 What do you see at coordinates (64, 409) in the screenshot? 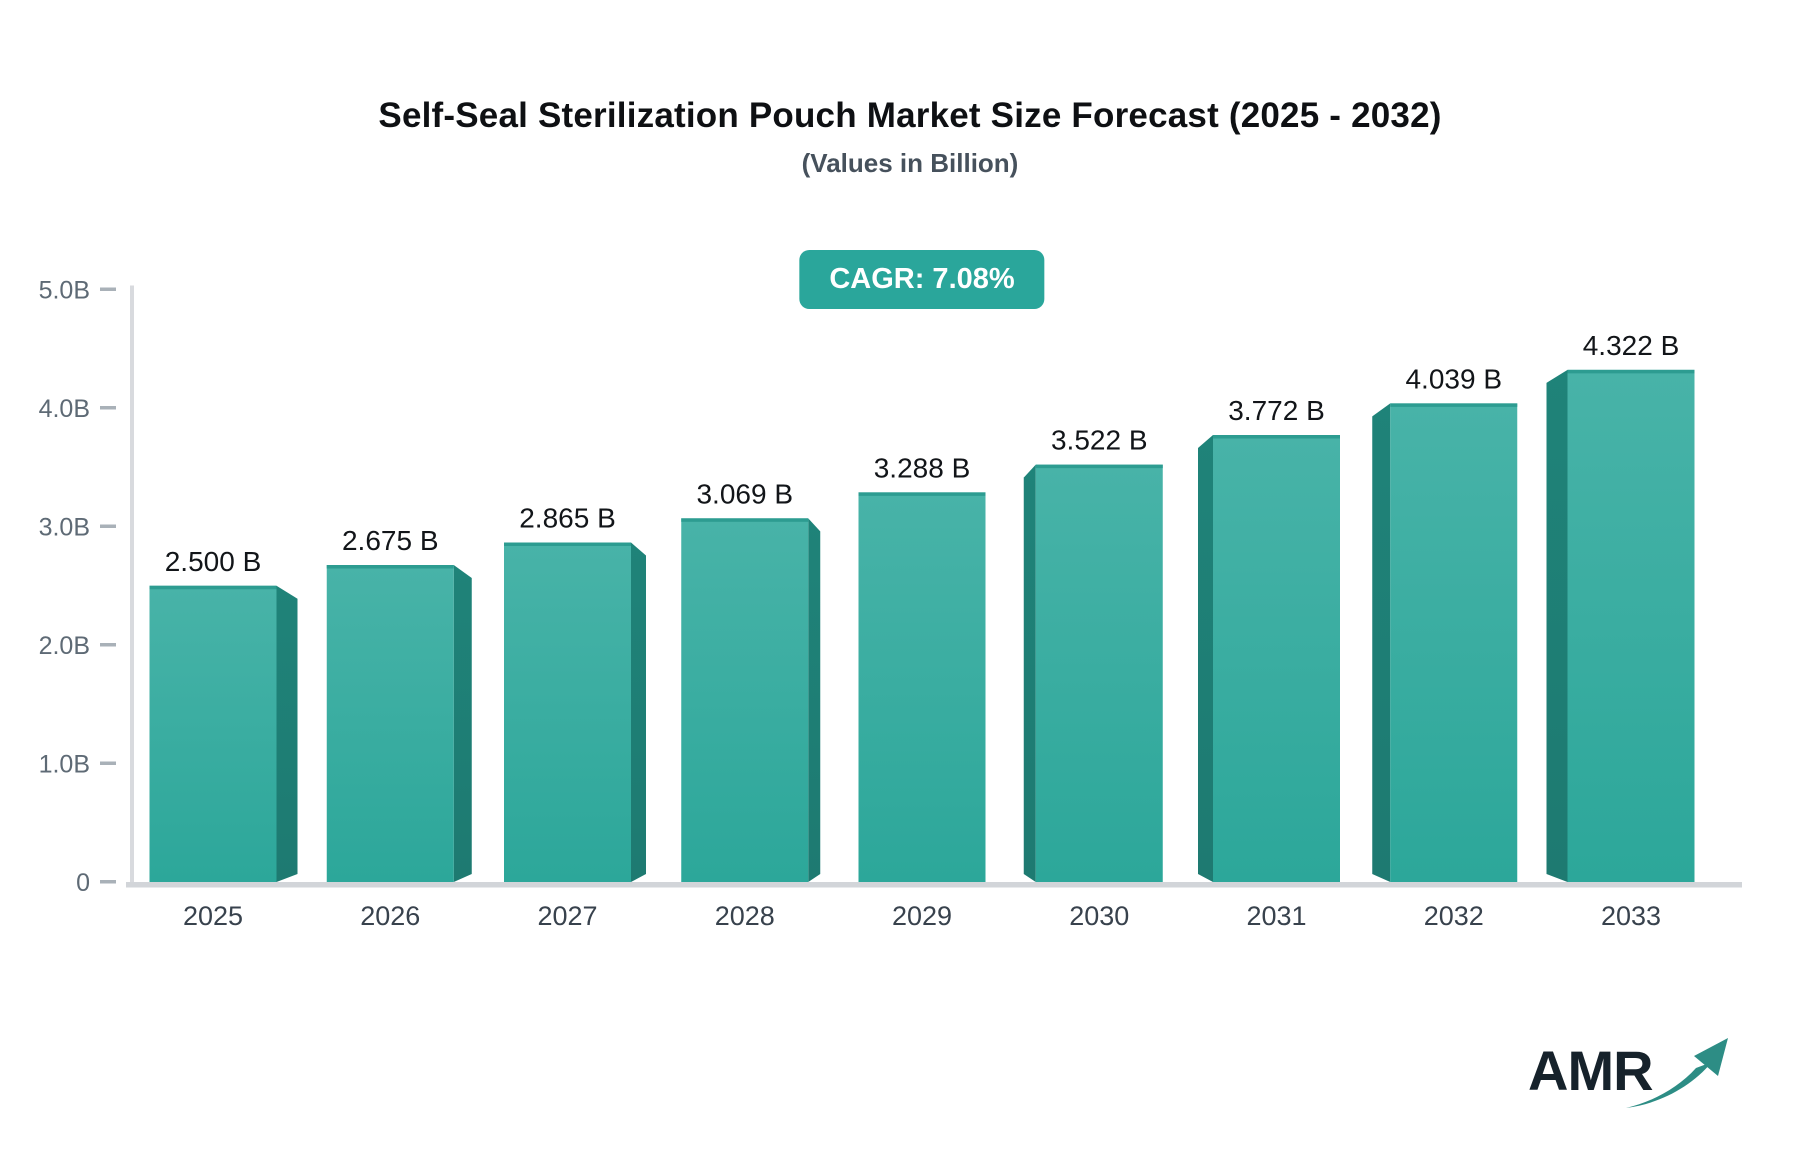
I see `y-axis-label: 4.0B` at bounding box center [64, 409].